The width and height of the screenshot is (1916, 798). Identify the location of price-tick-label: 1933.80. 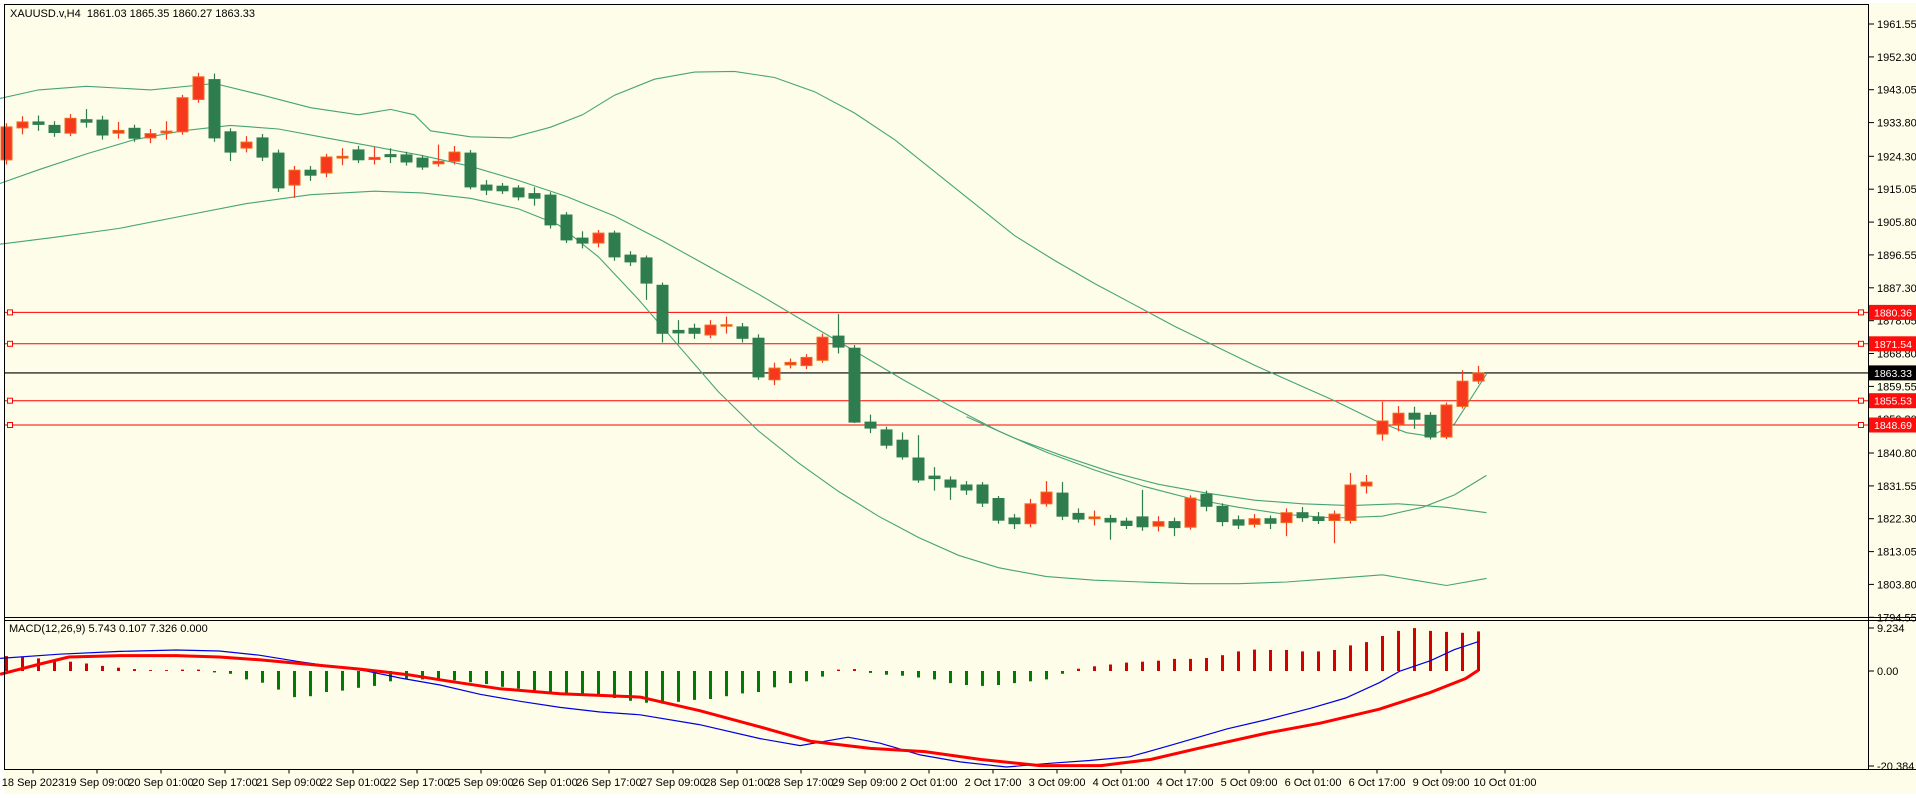
(1896, 124).